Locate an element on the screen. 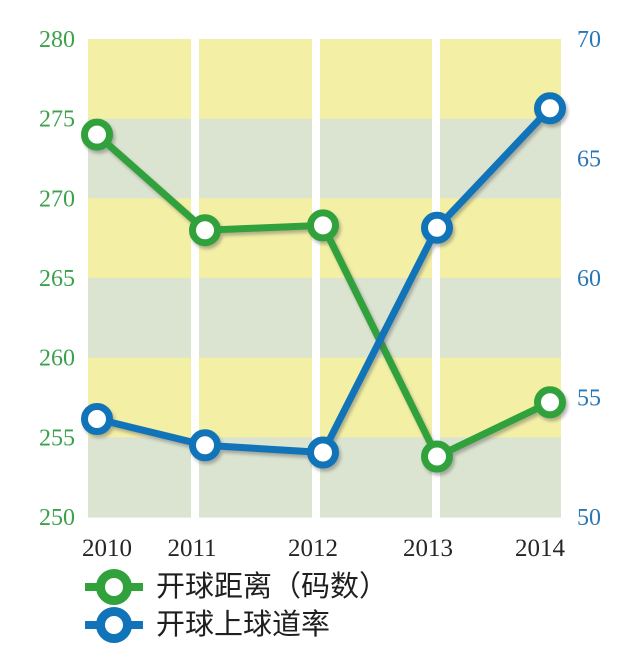 Image resolution: width=640 pixels, height=661 pixels. x-axis-year-label: 2013 is located at coordinates (428, 548).